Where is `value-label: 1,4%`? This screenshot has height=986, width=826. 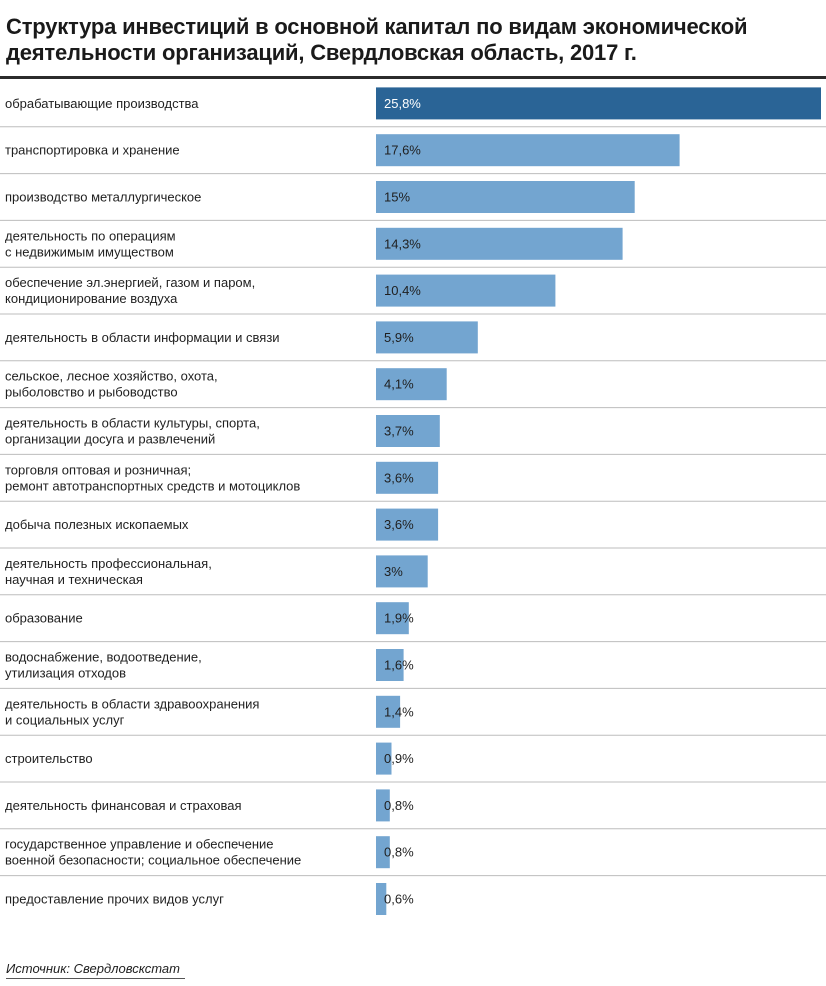 value-label: 1,4% is located at coordinates (399, 711).